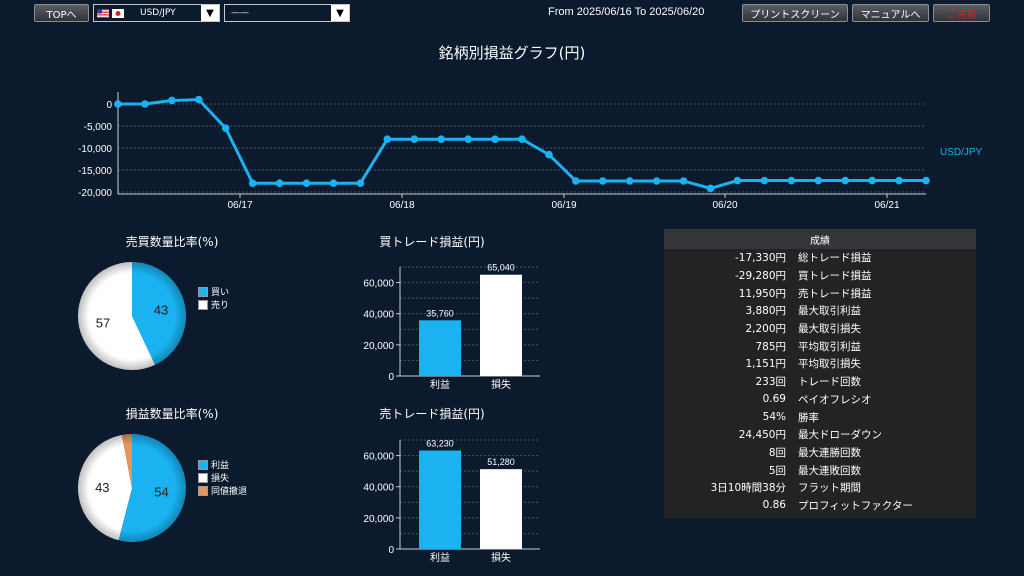 The image size is (1024, 576). Describe the element at coordinates (501, 557) in the screenshot. I see `bar-category-label: 損失` at that location.